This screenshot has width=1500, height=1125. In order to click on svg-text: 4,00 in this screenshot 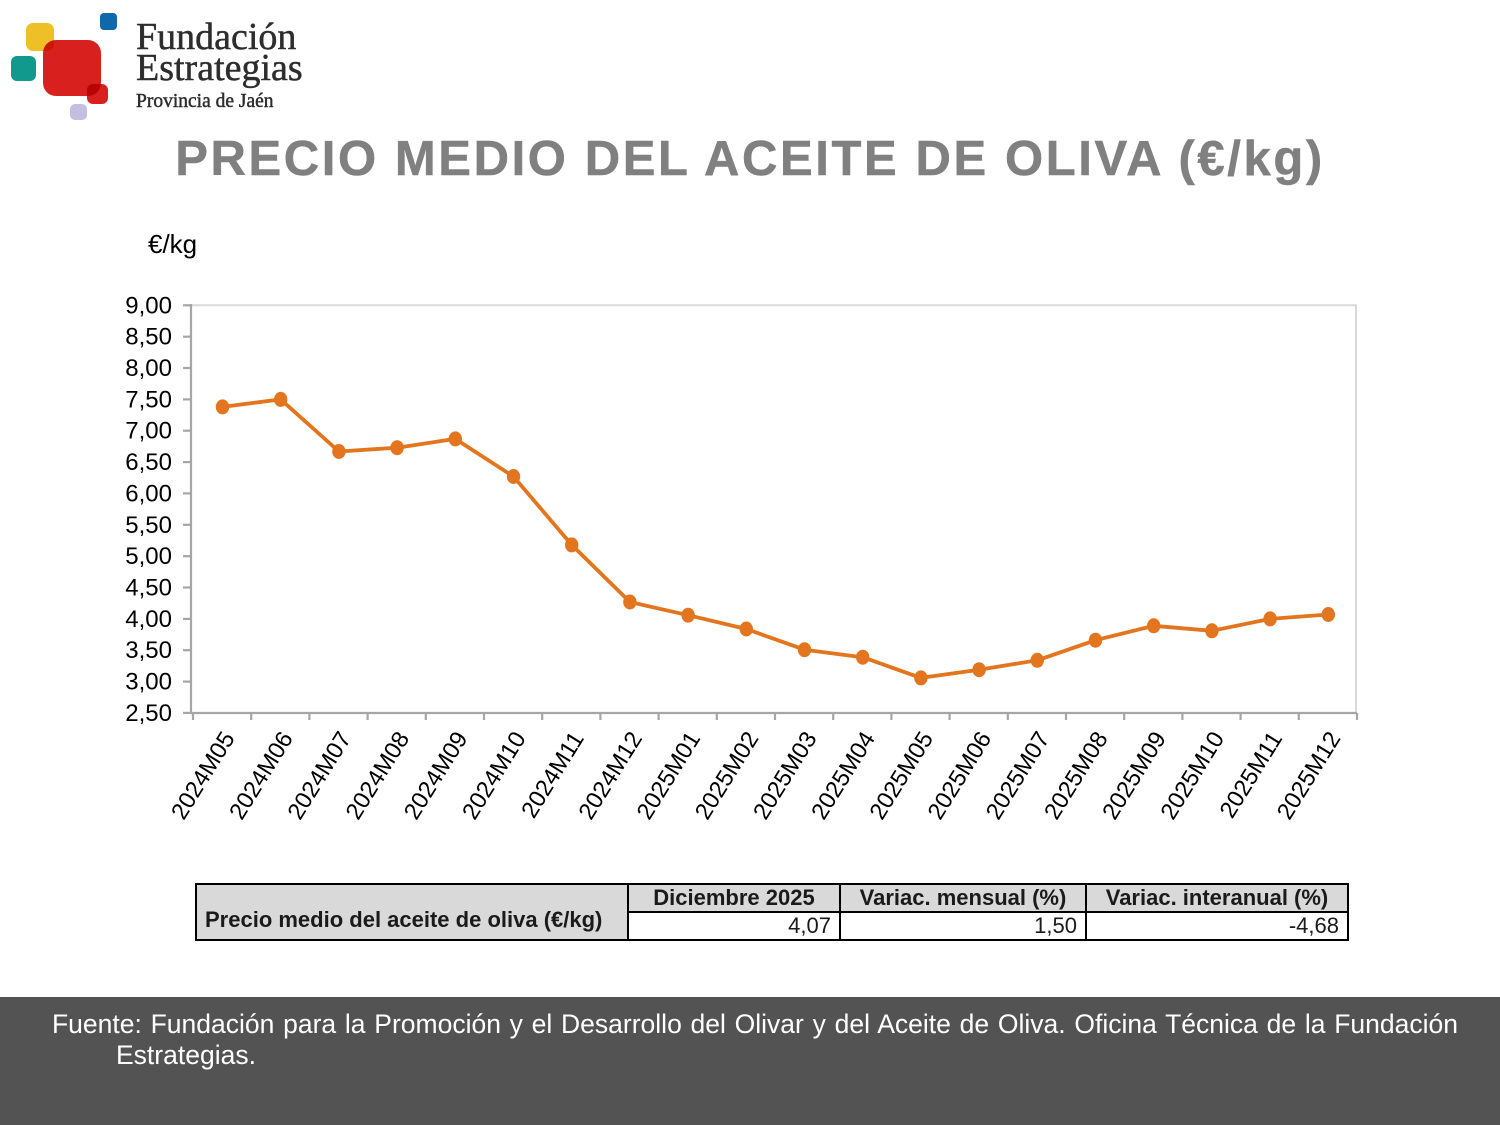, I will do `click(148, 619)`.